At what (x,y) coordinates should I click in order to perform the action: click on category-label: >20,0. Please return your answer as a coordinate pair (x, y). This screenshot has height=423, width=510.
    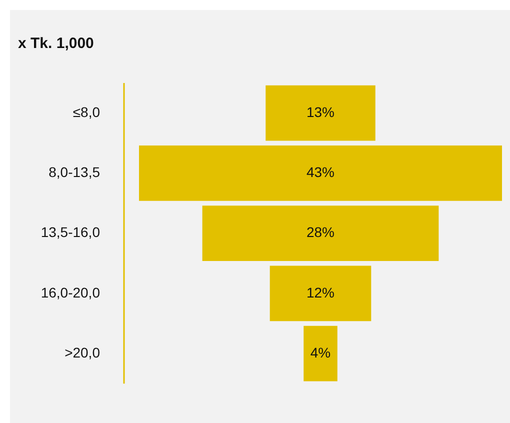
    Looking at the image, I should click on (82, 352).